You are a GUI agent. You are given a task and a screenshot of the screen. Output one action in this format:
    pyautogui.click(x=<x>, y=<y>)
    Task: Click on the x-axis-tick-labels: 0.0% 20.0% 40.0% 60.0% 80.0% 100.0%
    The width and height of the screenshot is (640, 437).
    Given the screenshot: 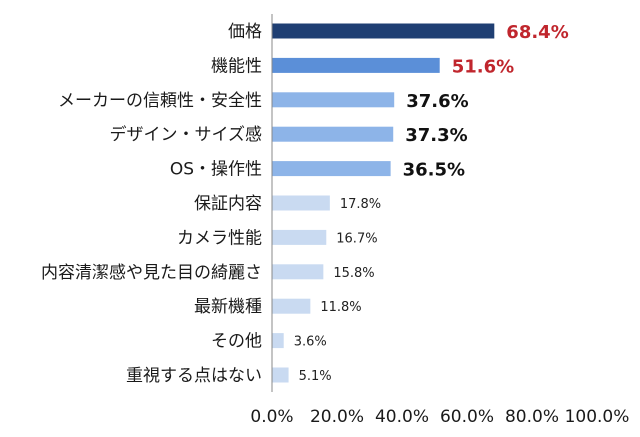 What is the action you would take?
    pyautogui.click(x=439, y=417)
    